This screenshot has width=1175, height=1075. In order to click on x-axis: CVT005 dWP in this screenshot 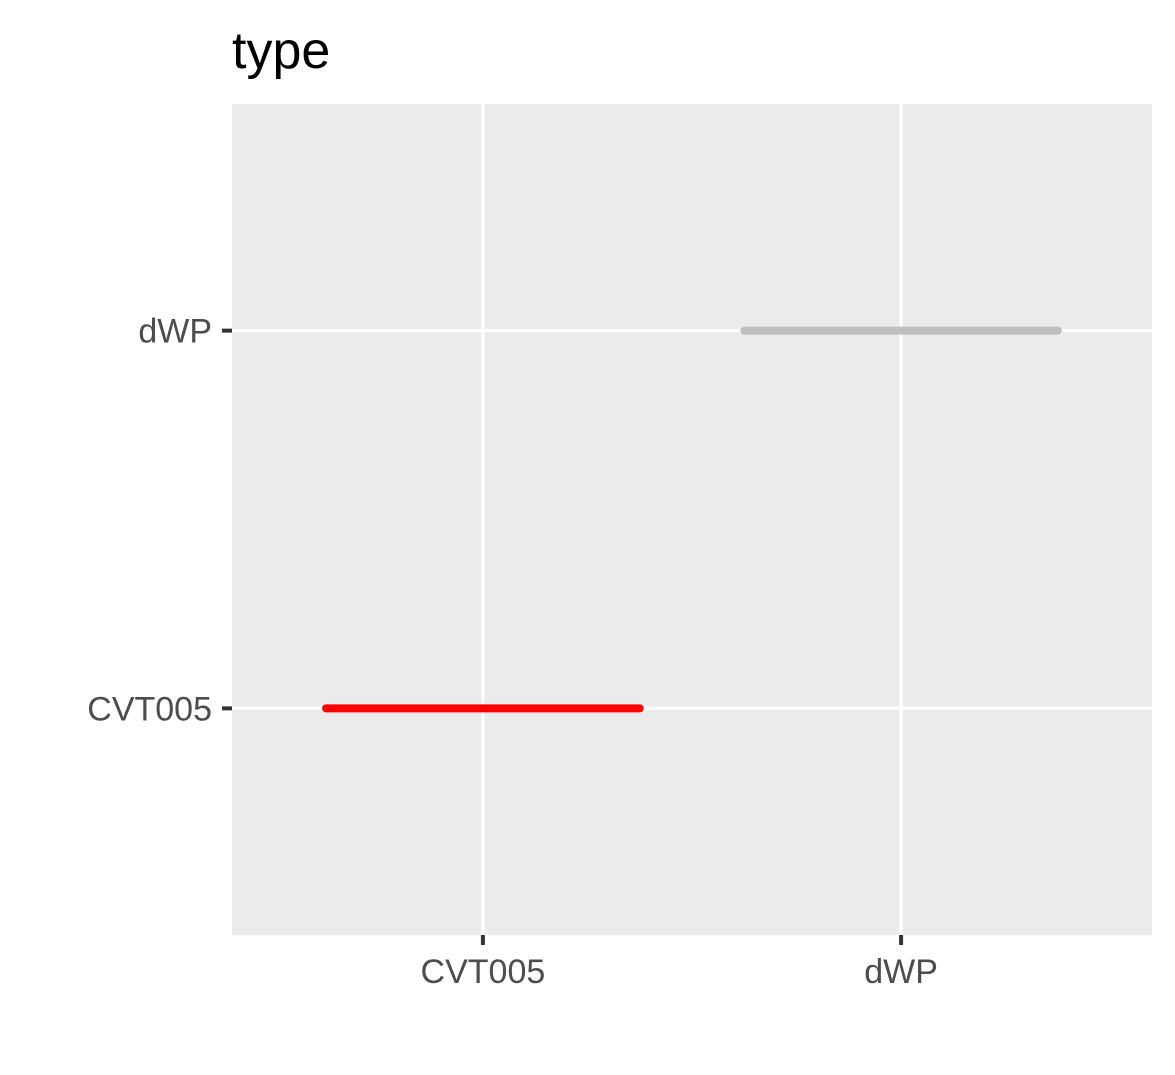, I will do `click(679, 963)`.